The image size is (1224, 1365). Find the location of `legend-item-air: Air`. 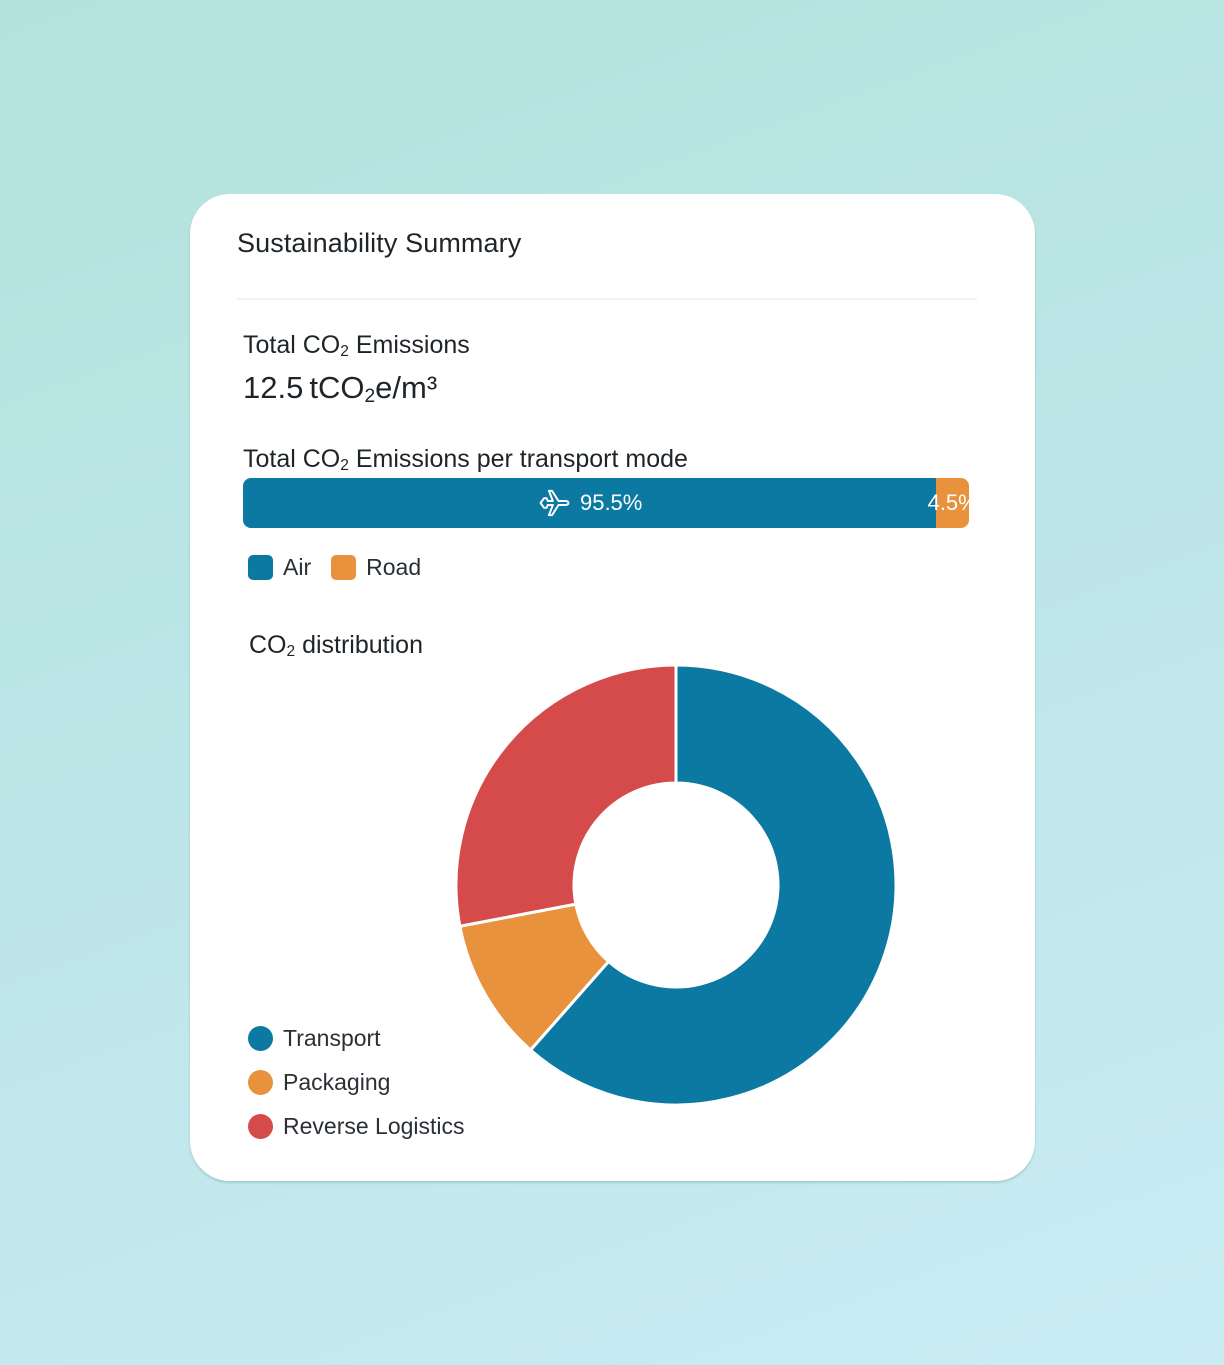

legend-item-air: Air is located at coordinates (279, 567).